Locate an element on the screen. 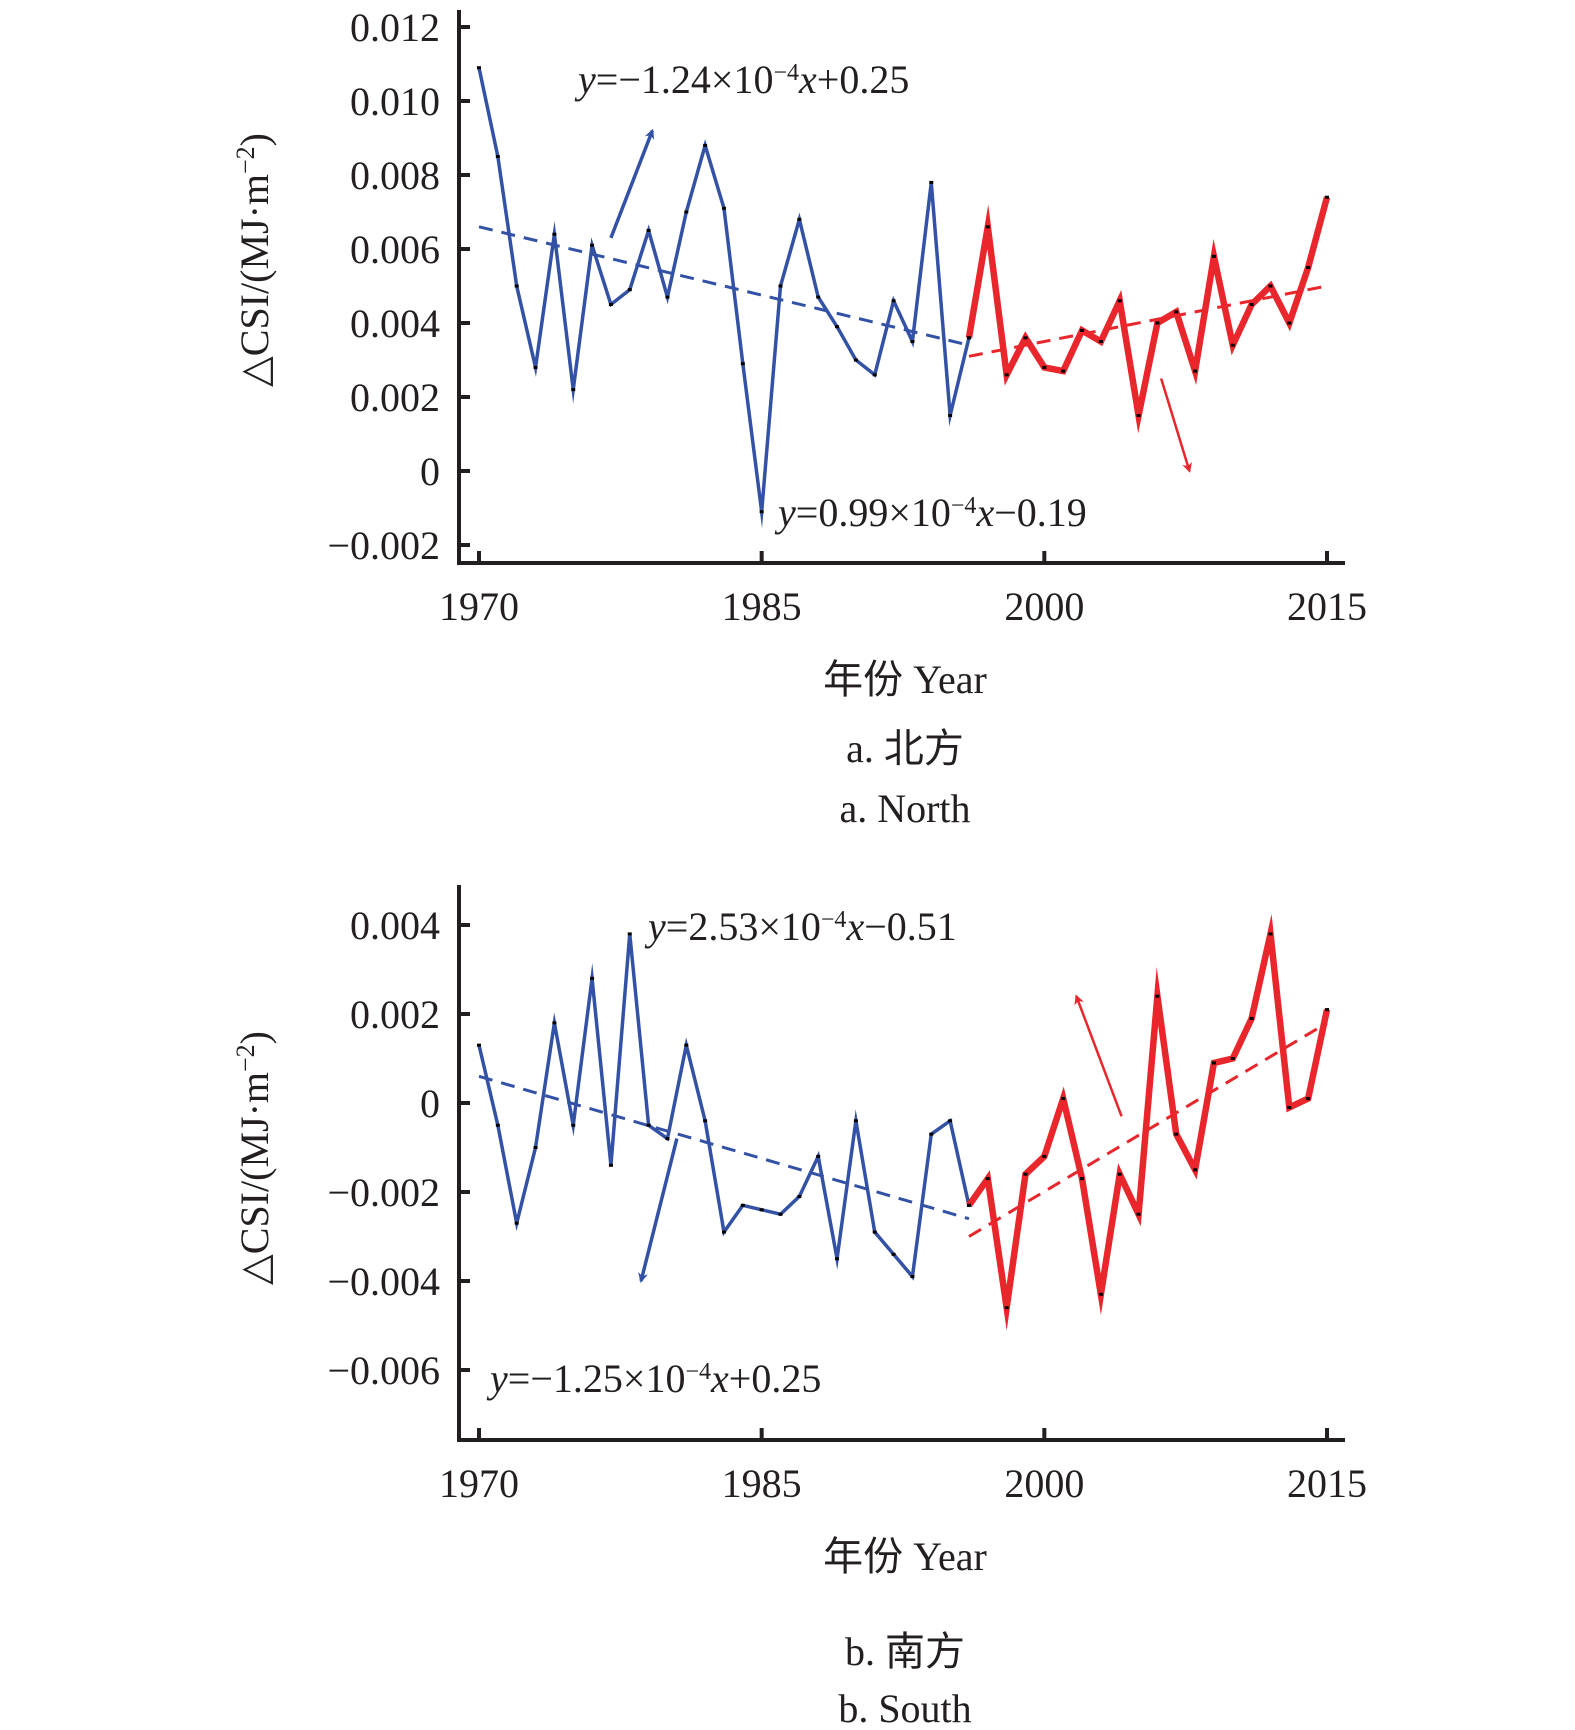 This screenshot has height=1730, width=1575. caption-en: a. North is located at coordinates (904, 808).